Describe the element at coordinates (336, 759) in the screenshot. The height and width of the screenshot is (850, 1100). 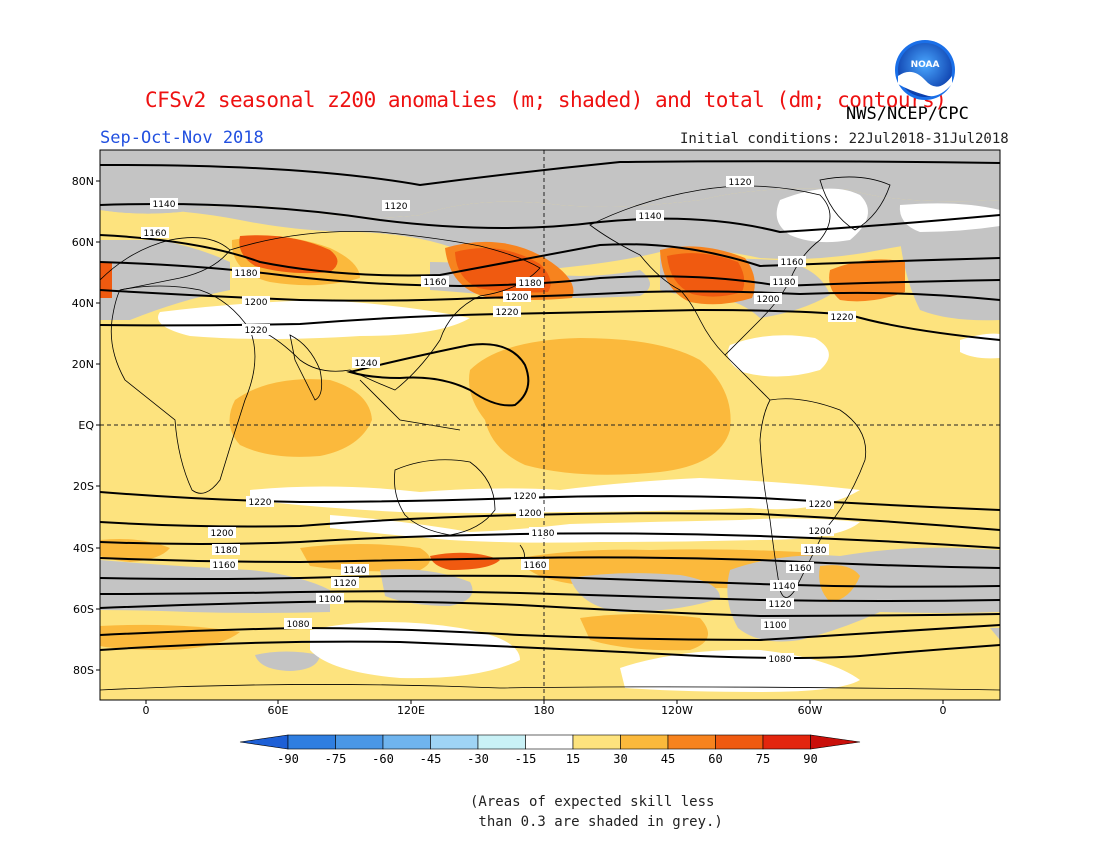
I see `colorbar-tick-label: -75` at that location.